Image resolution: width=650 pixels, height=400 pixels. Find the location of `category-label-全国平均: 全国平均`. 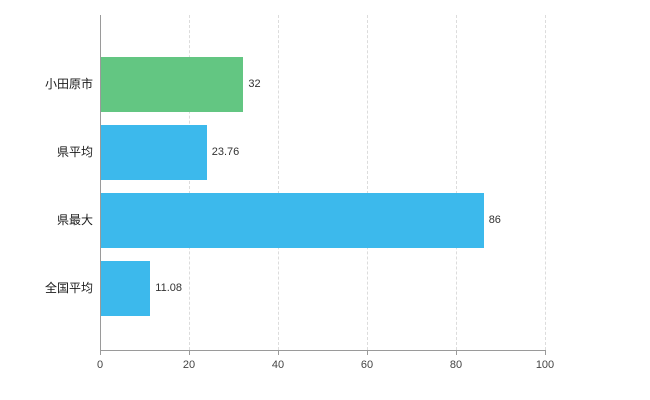

category-label-全国平均: 全国平均 is located at coordinates (68, 288).